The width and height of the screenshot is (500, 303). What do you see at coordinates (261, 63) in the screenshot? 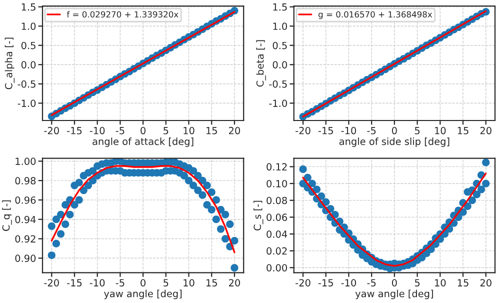
I see `y-axis-title: C_beta [-]` at bounding box center [261, 63].